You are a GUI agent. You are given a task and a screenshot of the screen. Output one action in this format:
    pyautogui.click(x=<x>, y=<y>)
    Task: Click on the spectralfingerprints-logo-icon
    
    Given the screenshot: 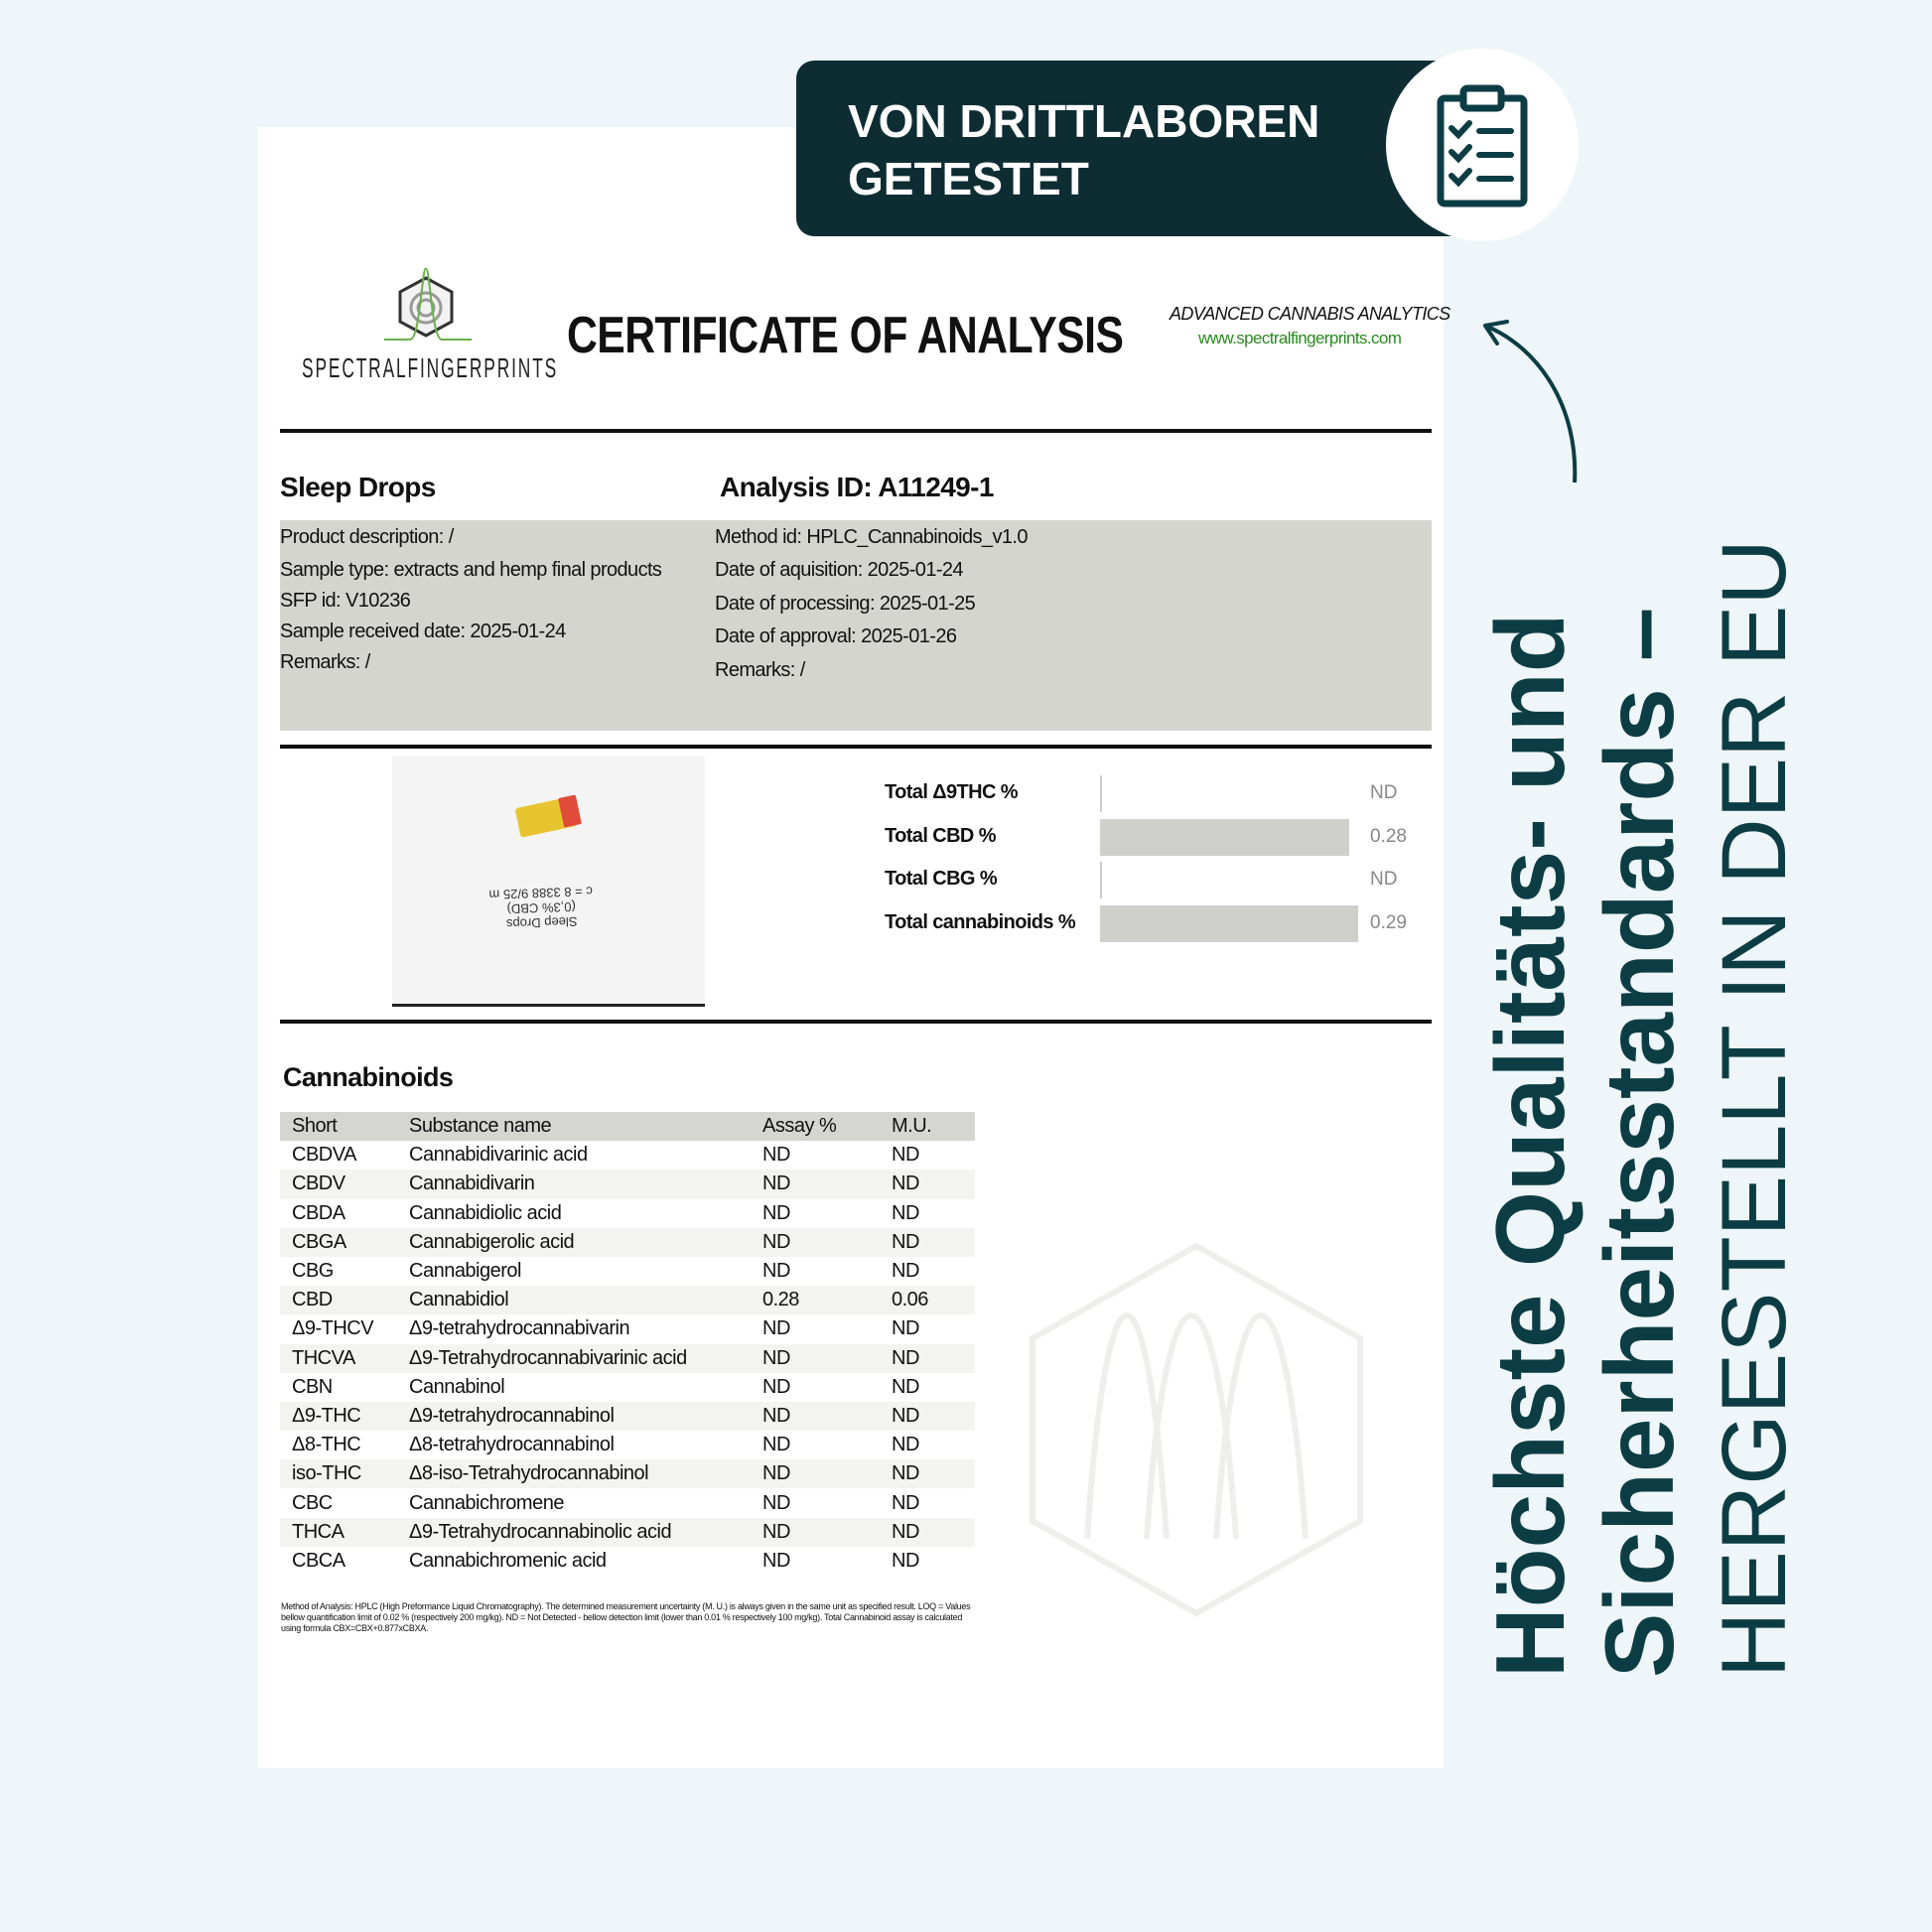 What is the action you would take?
    pyautogui.click(x=428, y=304)
    